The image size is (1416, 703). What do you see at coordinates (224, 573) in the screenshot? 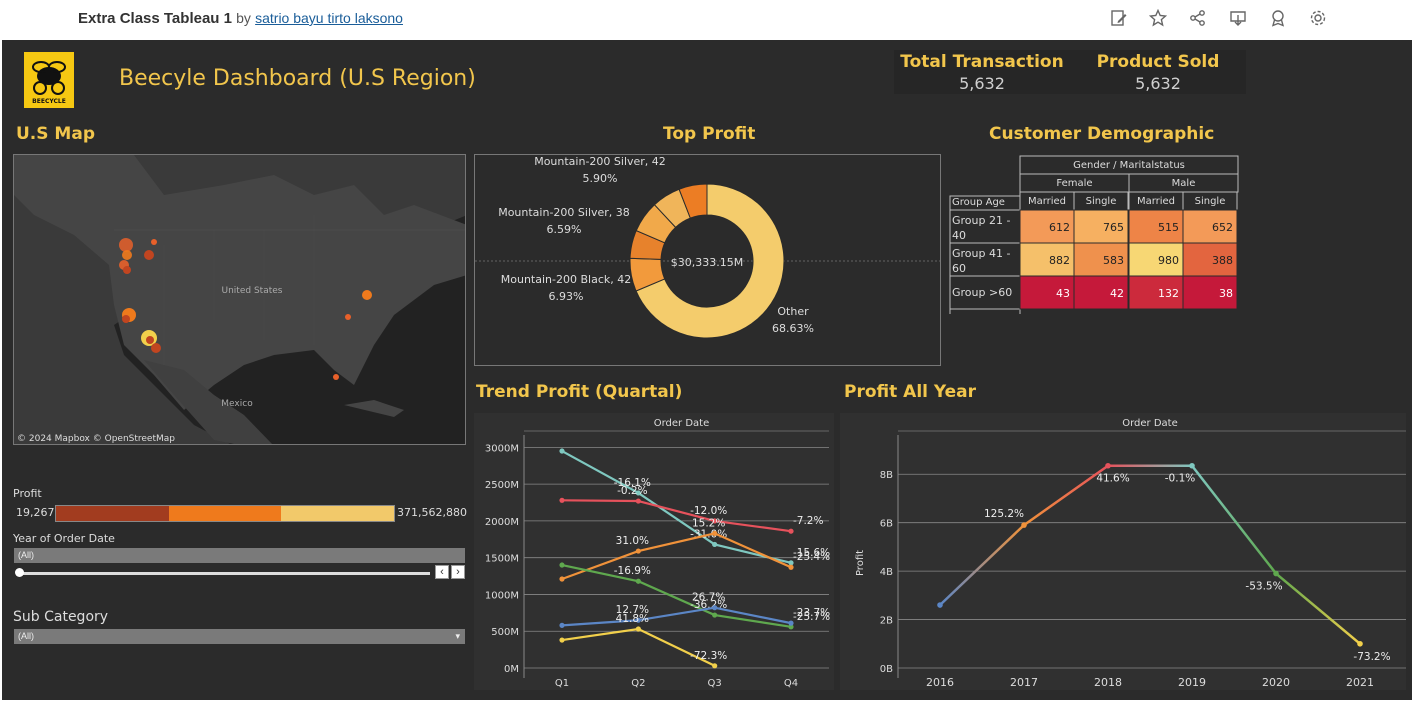
I see `year-slider-track` at bounding box center [224, 573].